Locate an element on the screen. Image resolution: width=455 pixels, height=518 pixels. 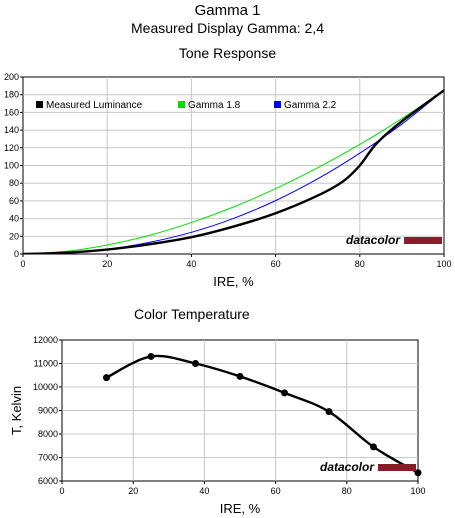
temp-y-tick-label: 12000 is located at coordinates (45, 340).